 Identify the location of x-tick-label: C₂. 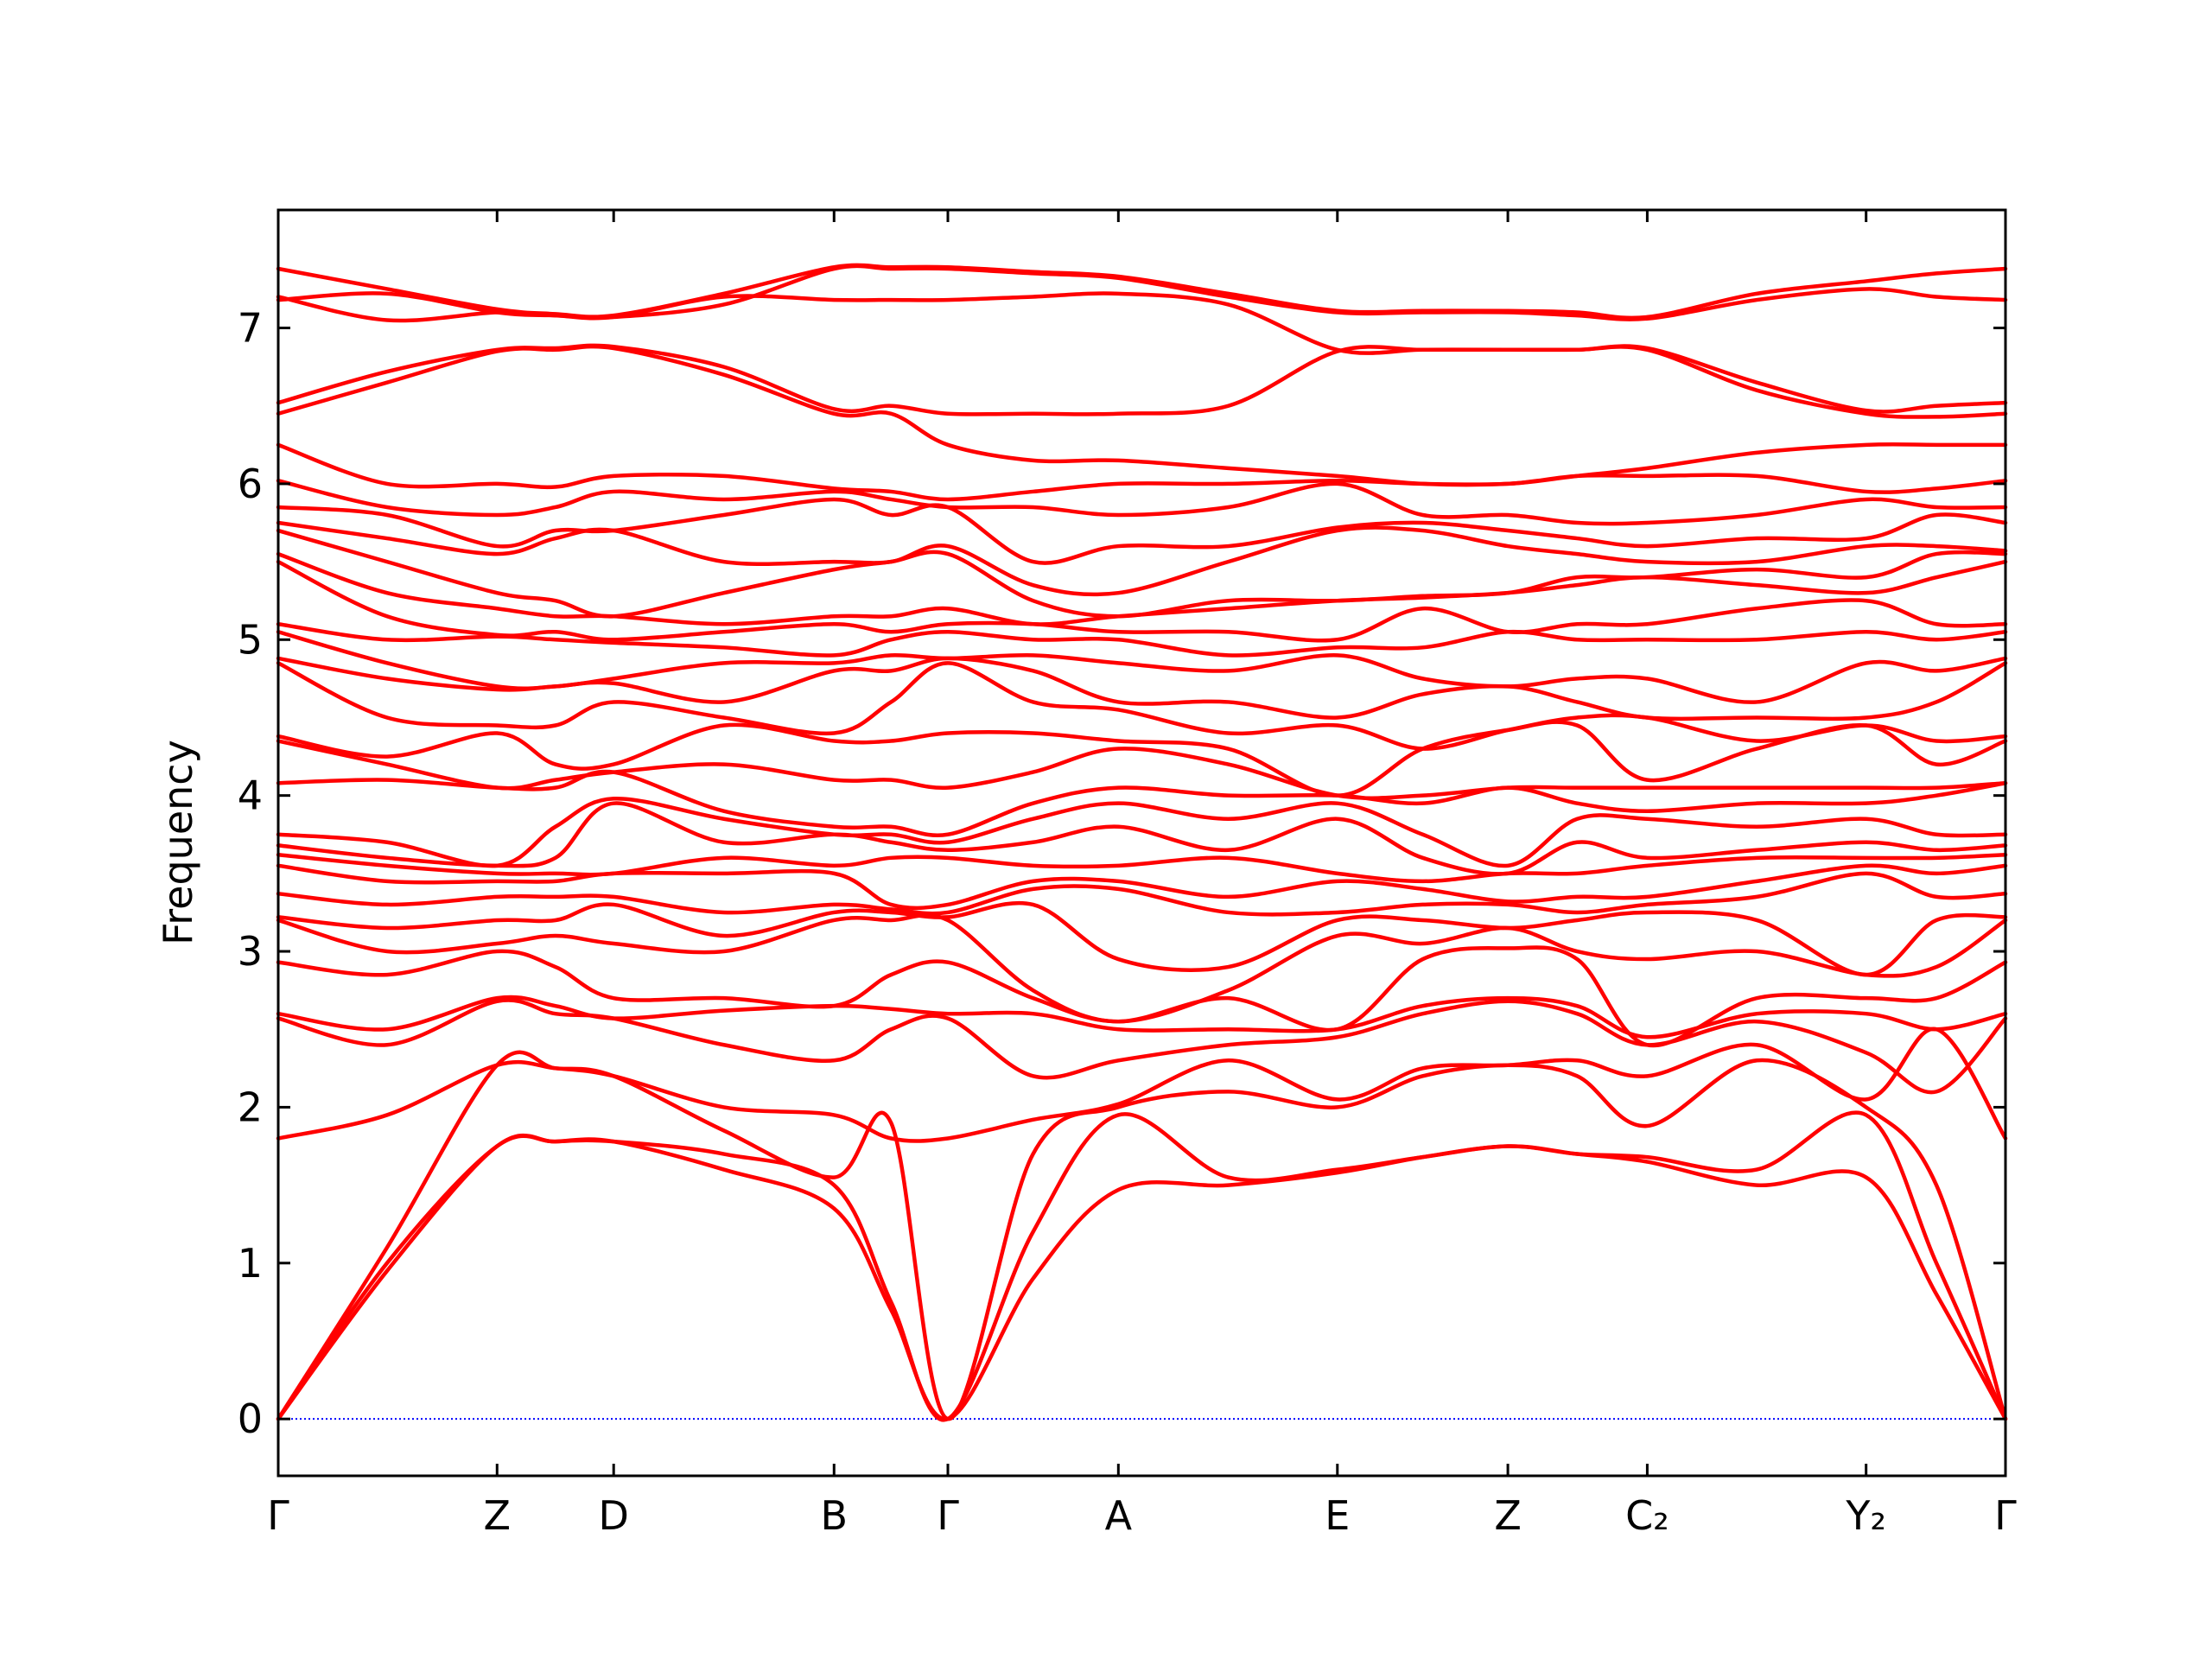
(1647, 1515).